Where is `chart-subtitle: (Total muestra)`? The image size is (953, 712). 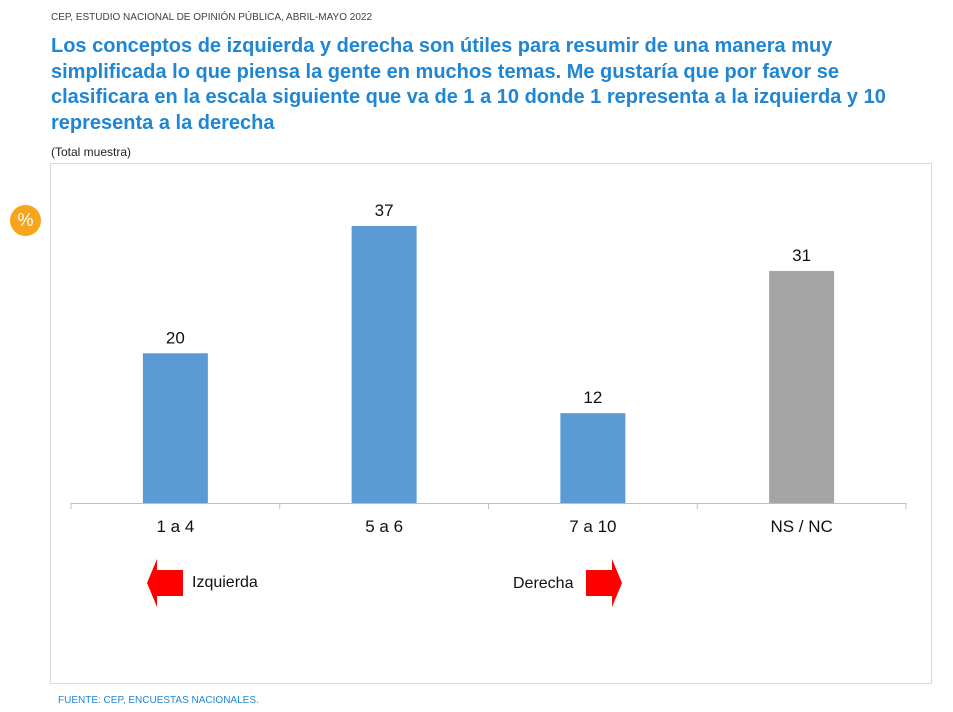 chart-subtitle: (Total muestra) is located at coordinates (91, 152).